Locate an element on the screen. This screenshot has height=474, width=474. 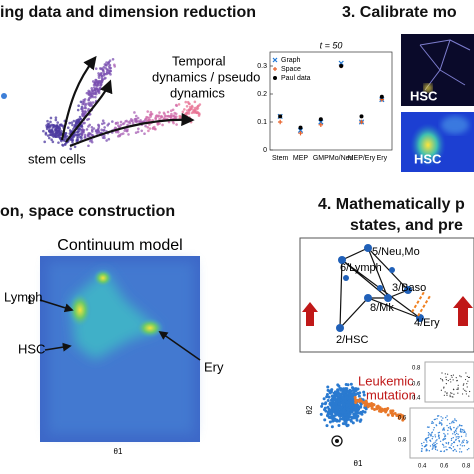
panel-title: 4. Mathematically p is located at coordinates (391, 204).